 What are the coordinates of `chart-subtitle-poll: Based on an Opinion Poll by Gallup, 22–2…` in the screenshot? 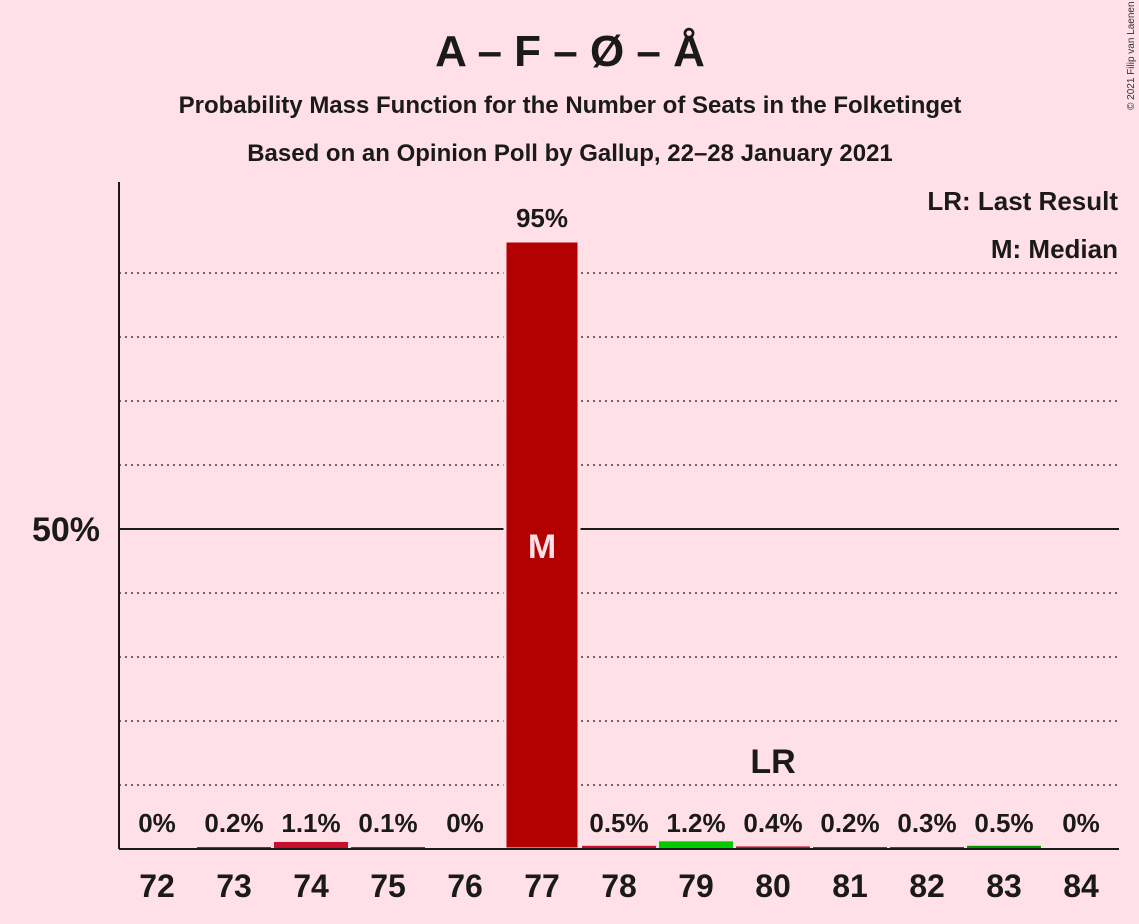 It's located at (570, 153).